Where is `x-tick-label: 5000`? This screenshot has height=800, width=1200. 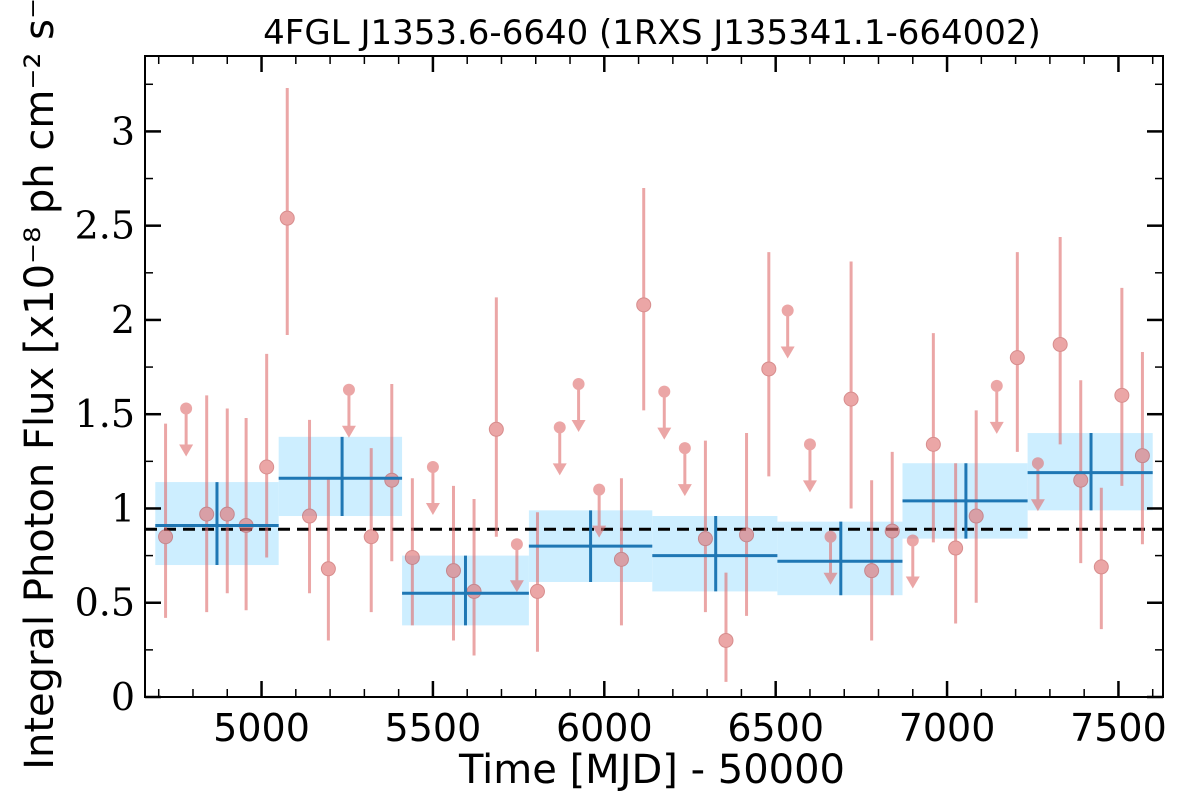 x-tick-label: 5000 is located at coordinates (261, 728).